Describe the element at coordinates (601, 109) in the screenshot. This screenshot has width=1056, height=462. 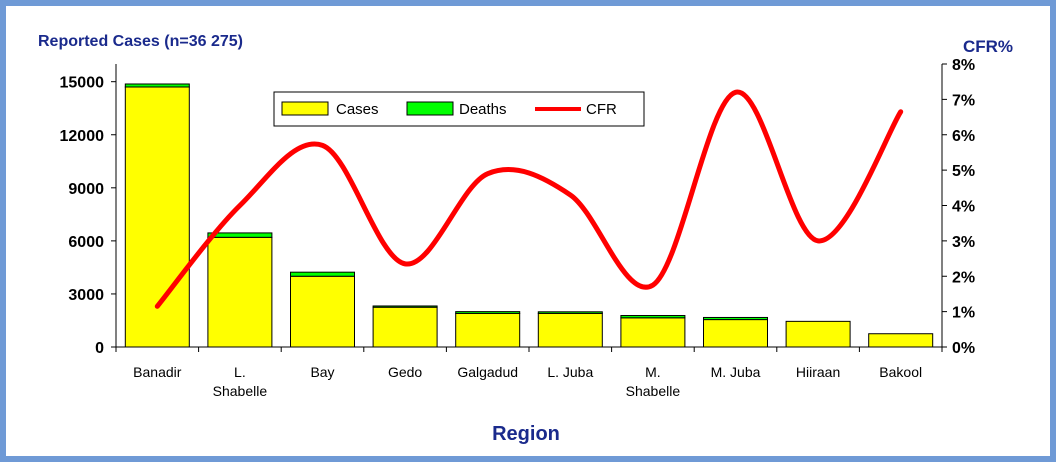
I see `legend-label-cfr: CFR` at that location.